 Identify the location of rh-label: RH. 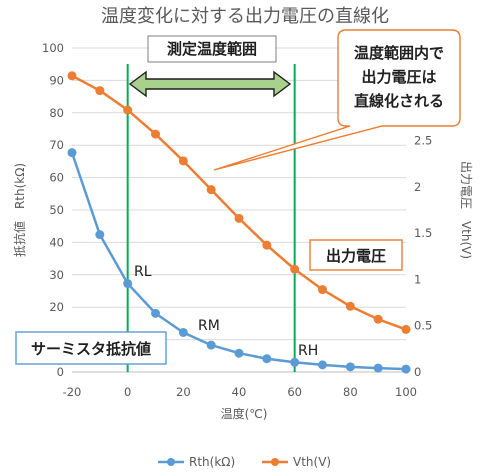
(308, 351).